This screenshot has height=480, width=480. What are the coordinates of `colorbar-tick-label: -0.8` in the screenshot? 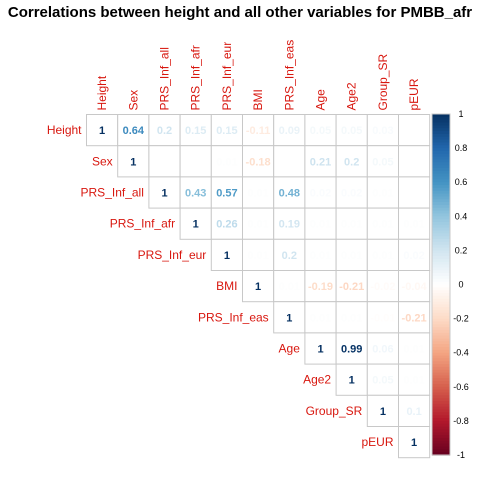 It's located at (461, 421).